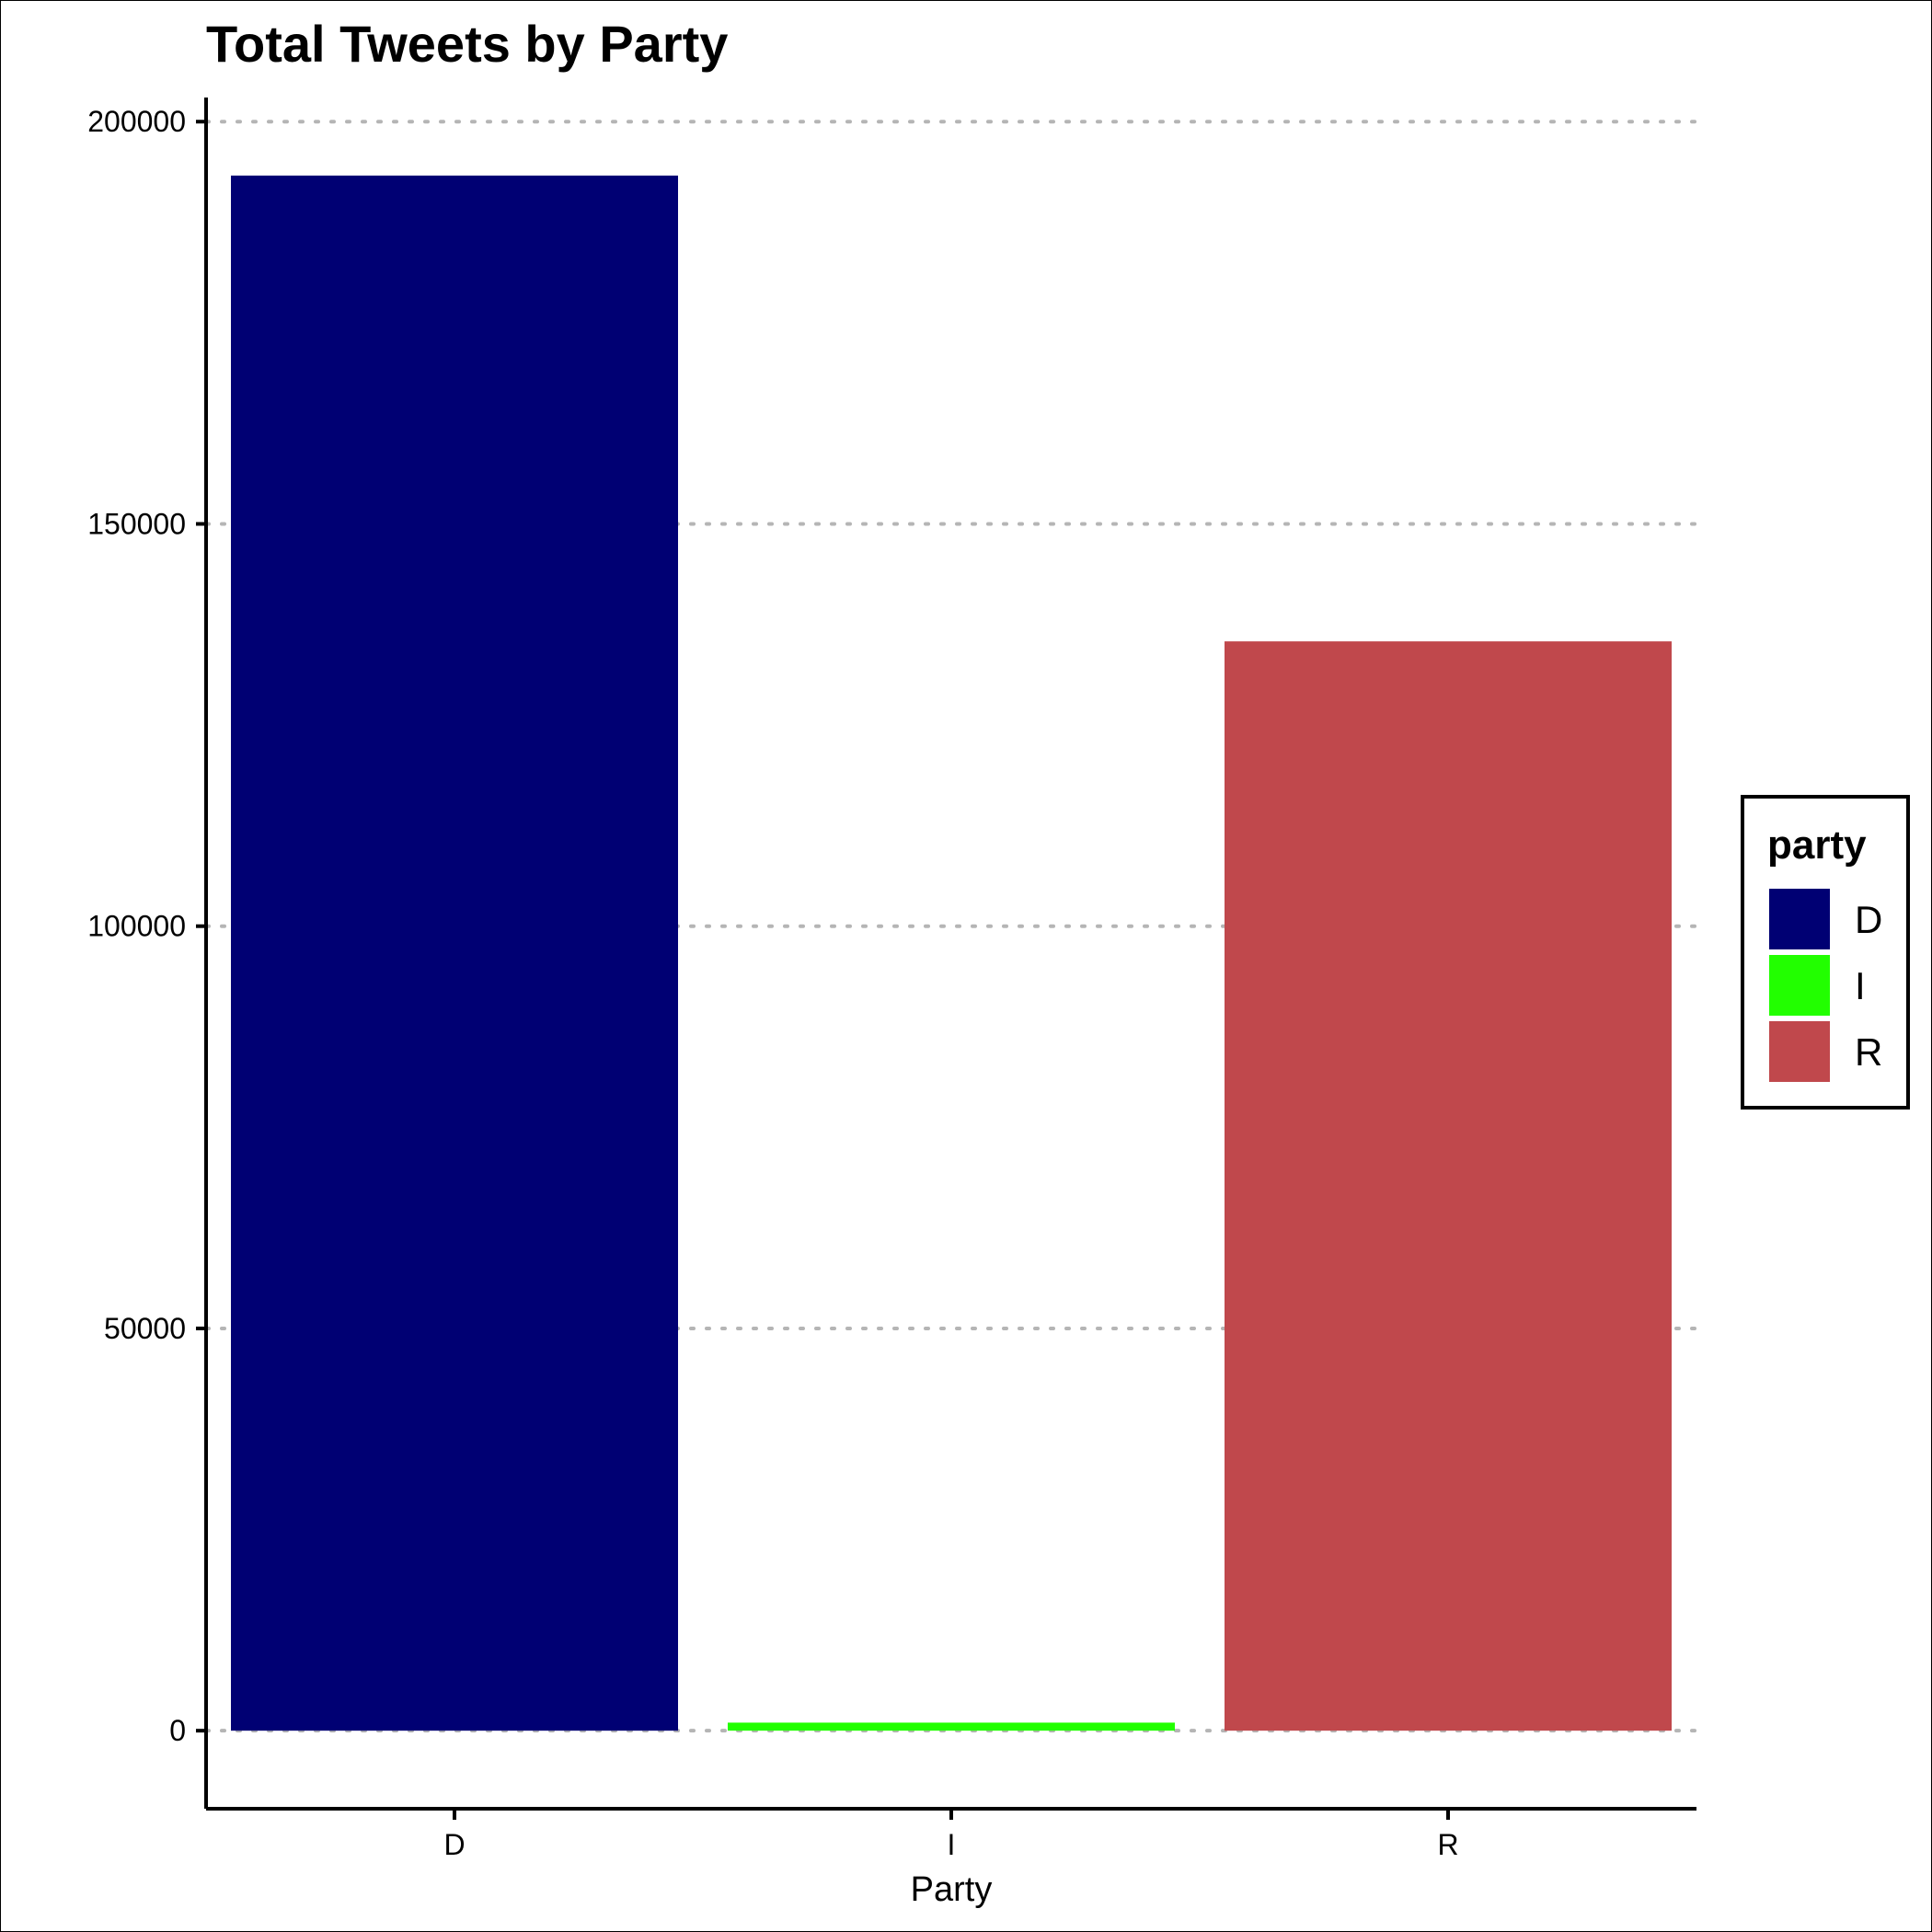  I want to click on bar-r, so click(1448, 1186).